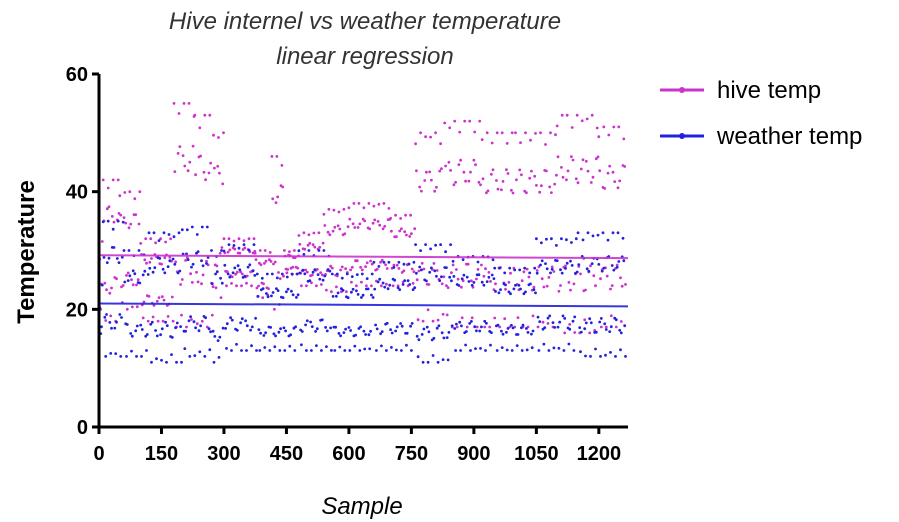  I want to click on y-axis-ticks: 0 20 40 60, so click(82, 251).